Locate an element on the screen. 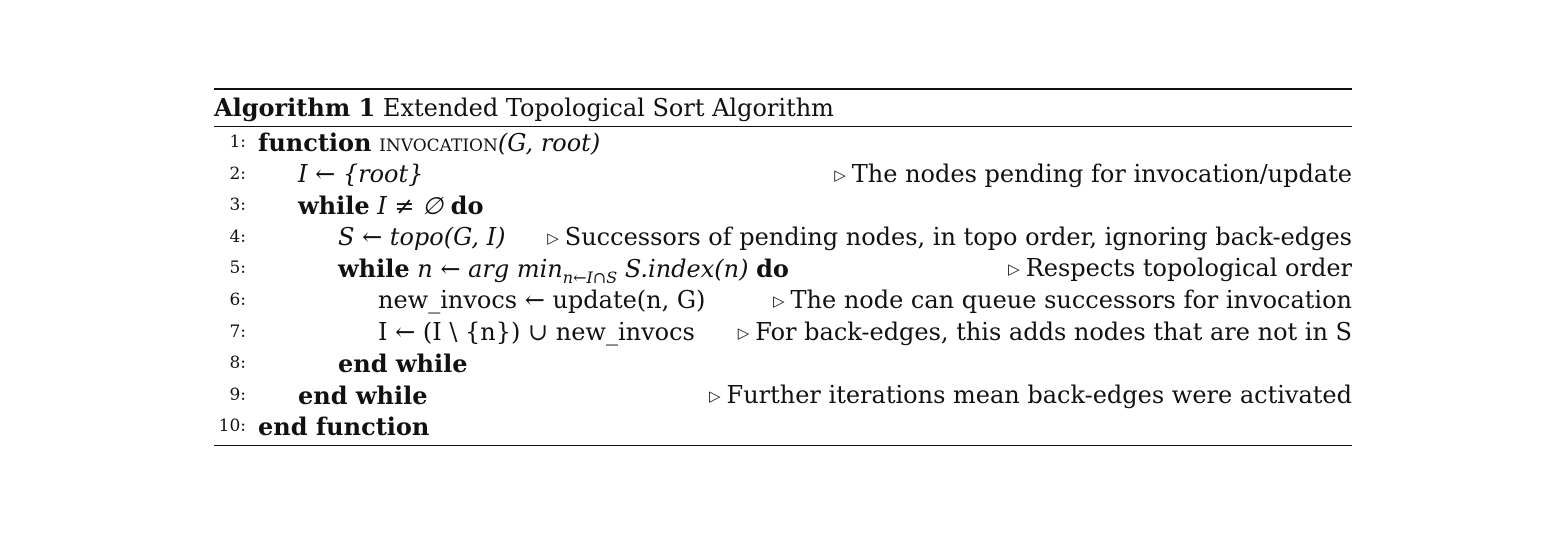  line-comment: ▷ The nodes pending for invocation/update is located at coordinates (1093, 175).